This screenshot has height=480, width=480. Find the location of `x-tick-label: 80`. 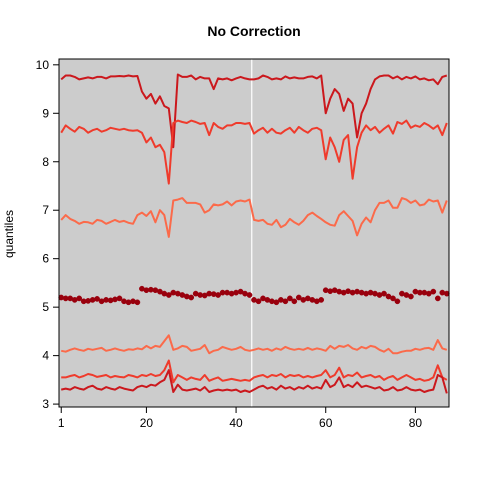

x-tick-label: 80 is located at coordinates (416, 423).